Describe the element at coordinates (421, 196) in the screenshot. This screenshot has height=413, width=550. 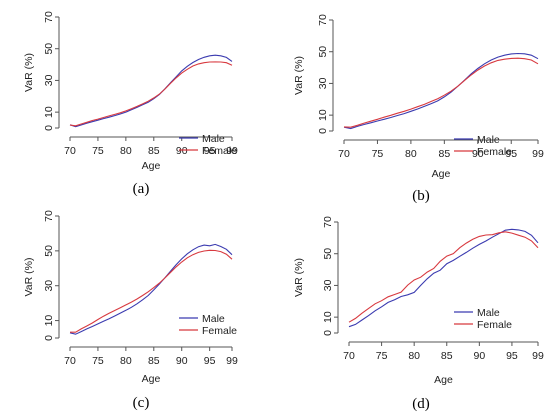
I see `panel-label: (b)` at that location.